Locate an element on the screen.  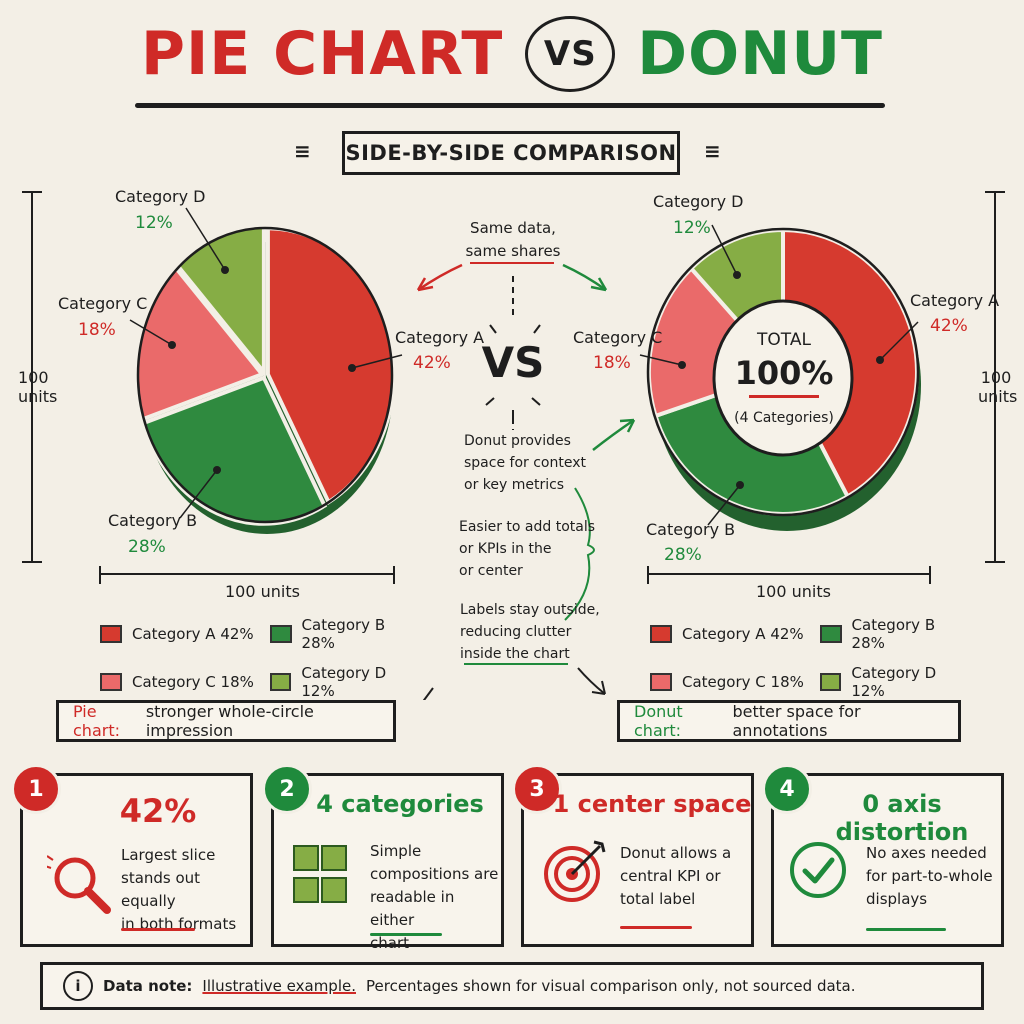
pie-width-label: 100 units is located at coordinates (262, 591).